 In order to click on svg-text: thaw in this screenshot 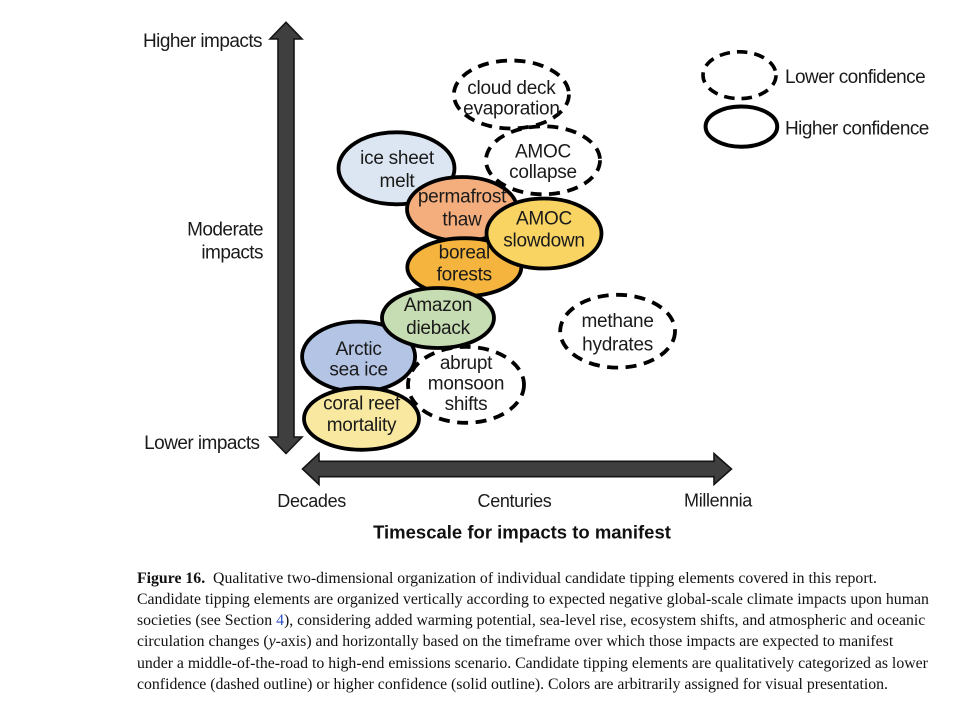, I will do `click(462, 220)`.